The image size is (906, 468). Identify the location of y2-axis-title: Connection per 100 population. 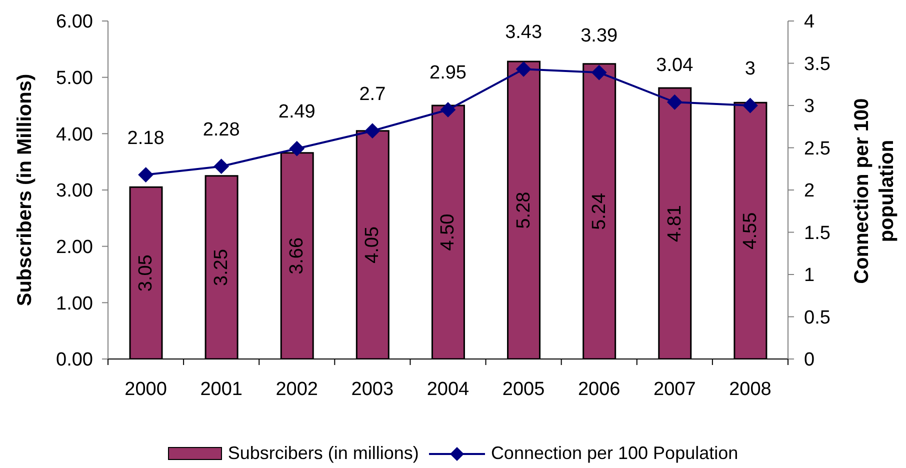
(874, 191).